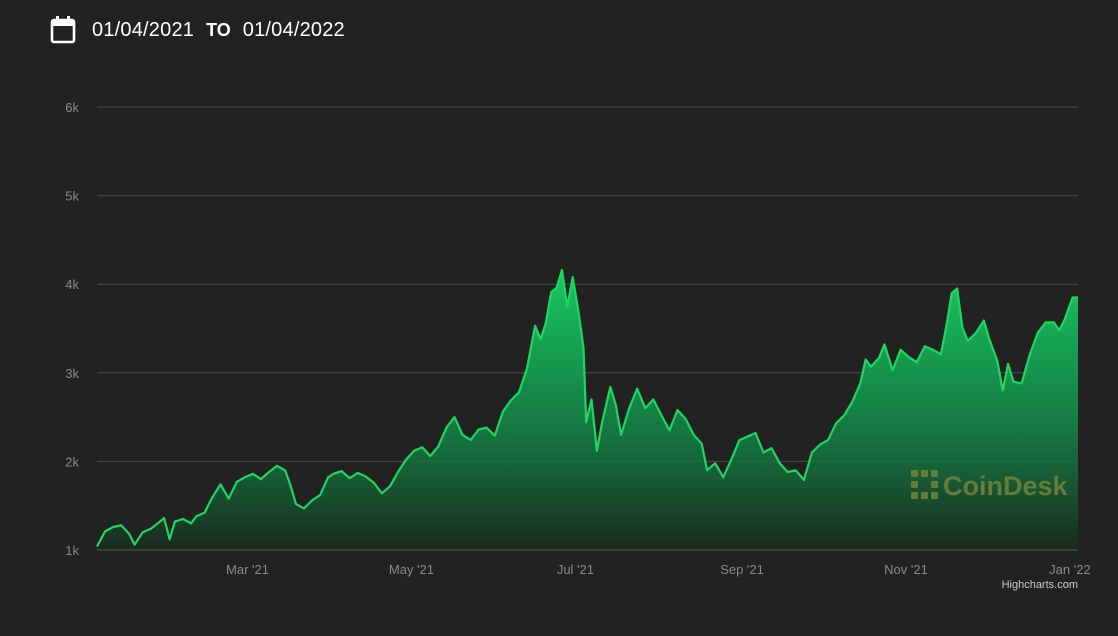 This screenshot has width=1118, height=636. Describe the element at coordinates (72, 461) in the screenshot. I see `y-tick-label: 2k` at that location.